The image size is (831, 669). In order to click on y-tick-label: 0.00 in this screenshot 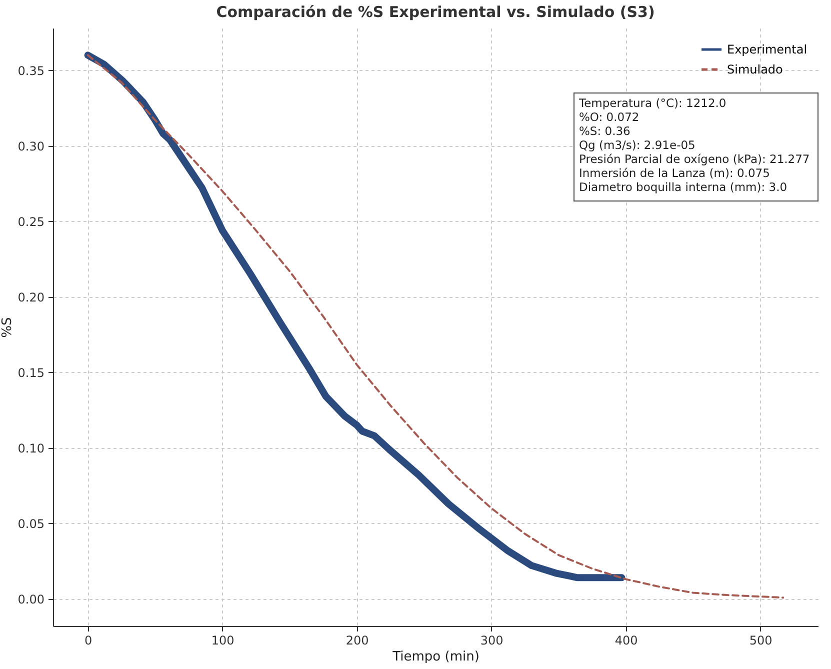, I will do `click(31, 599)`.